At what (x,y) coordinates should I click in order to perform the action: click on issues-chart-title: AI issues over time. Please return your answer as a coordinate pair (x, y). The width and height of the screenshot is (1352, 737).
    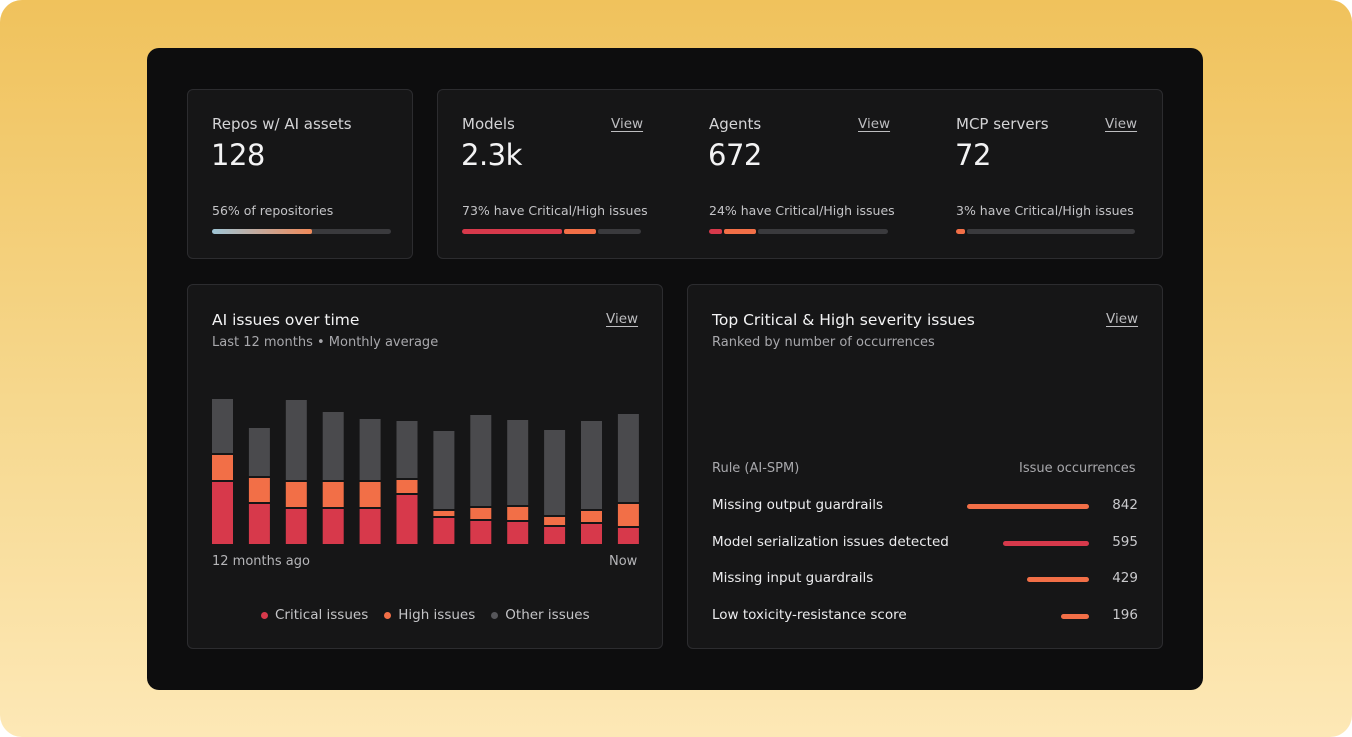
    Looking at the image, I should click on (286, 320).